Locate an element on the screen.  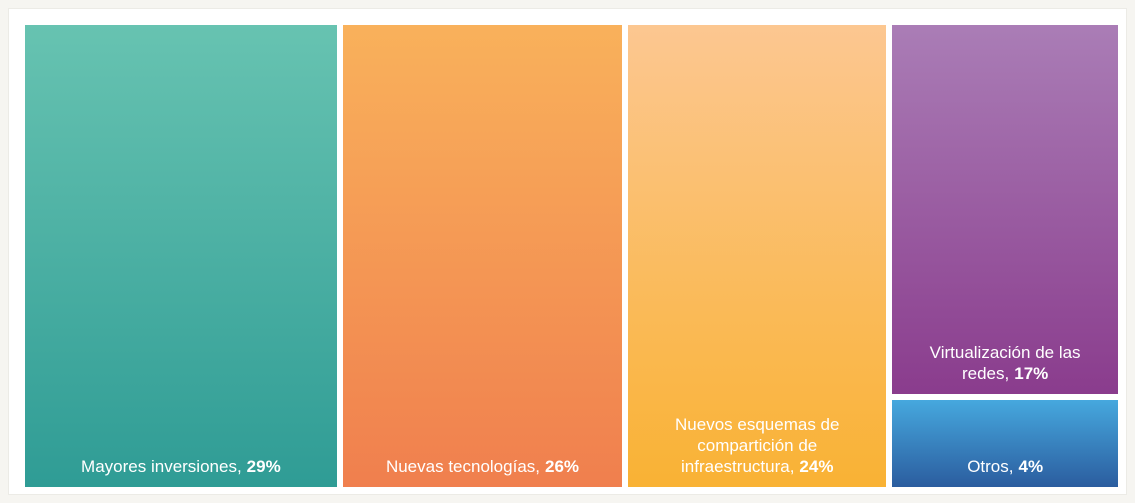
tile: Virtualización de las redes, 17% is located at coordinates (1005, 210).